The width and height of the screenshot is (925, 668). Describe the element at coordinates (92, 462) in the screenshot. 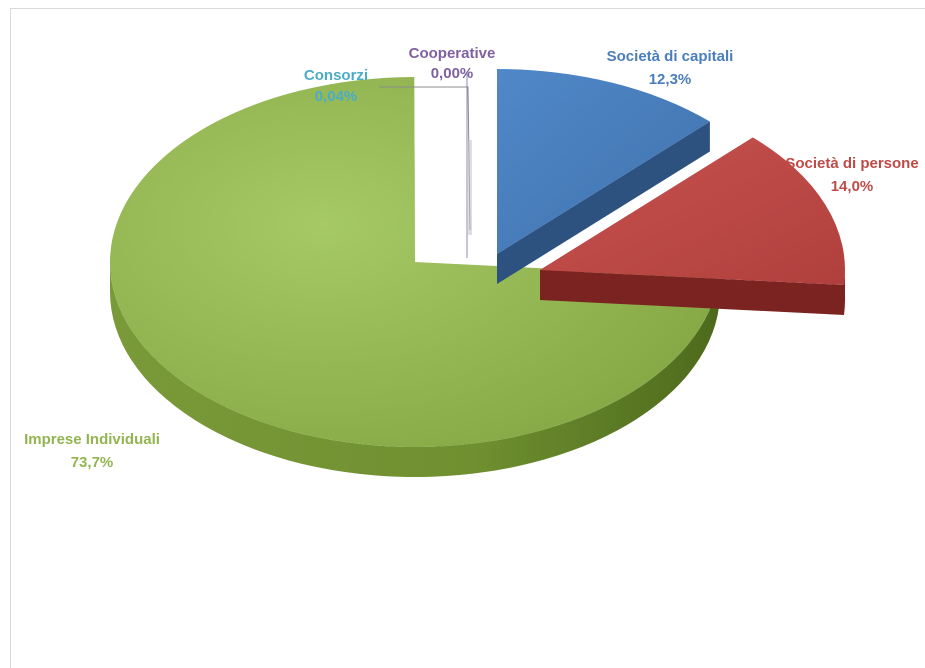

I see `value-label-imprese-individuali: 73,7%` at that location.